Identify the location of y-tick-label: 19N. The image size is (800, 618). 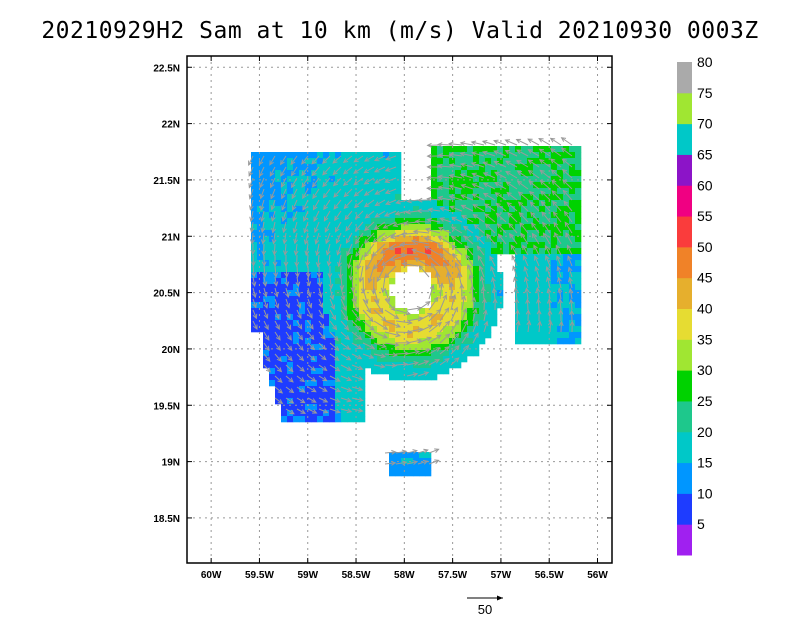
(171, 463).